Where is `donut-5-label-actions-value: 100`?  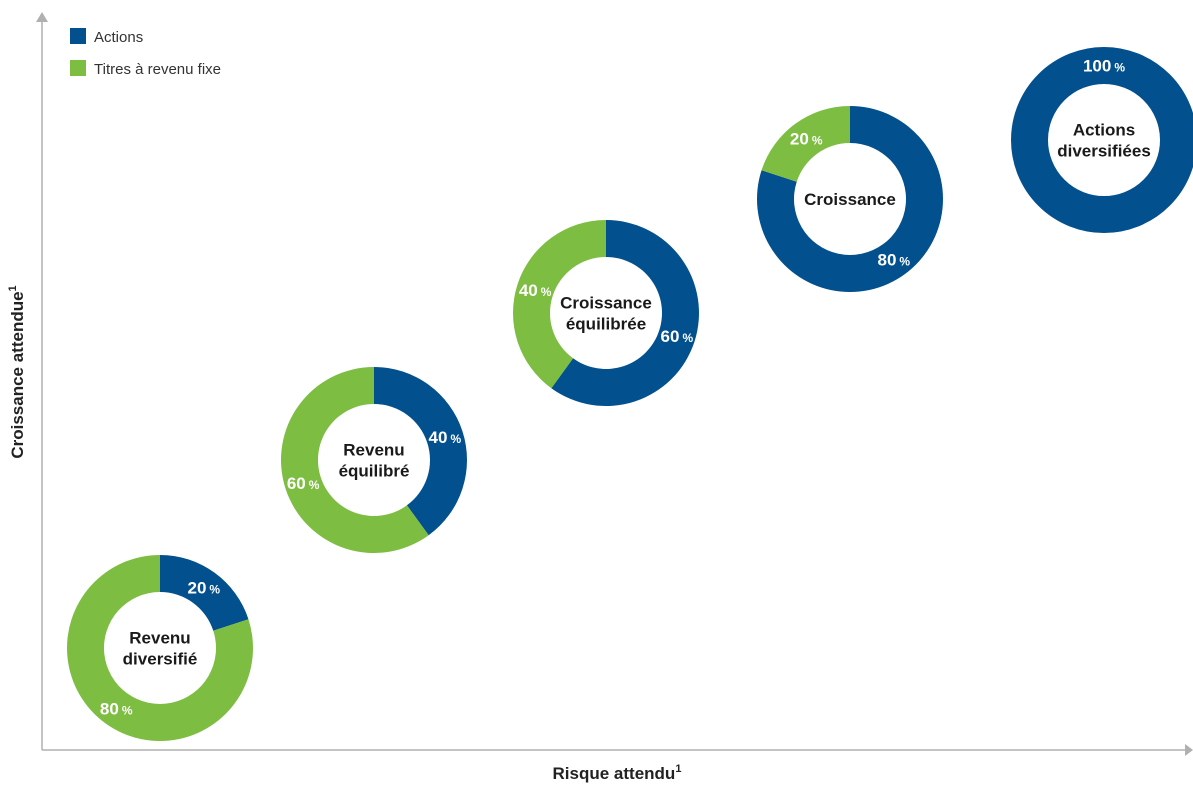 donut-5-label-actions-value: 100 is located at coordinates (1097, 66).